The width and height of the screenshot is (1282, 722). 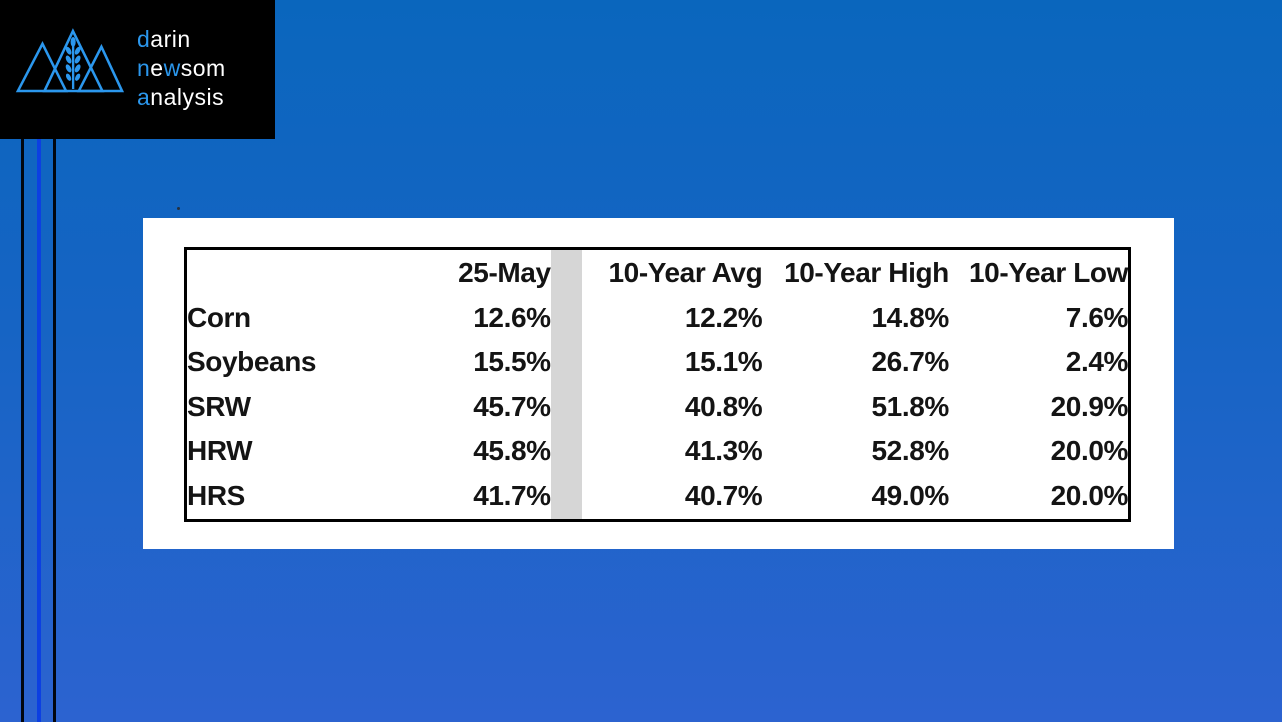 What do you see at coordinates (504, 272) in the screenshot?
I see `header-25-may: 25-May` at bounding box center [504, 272].